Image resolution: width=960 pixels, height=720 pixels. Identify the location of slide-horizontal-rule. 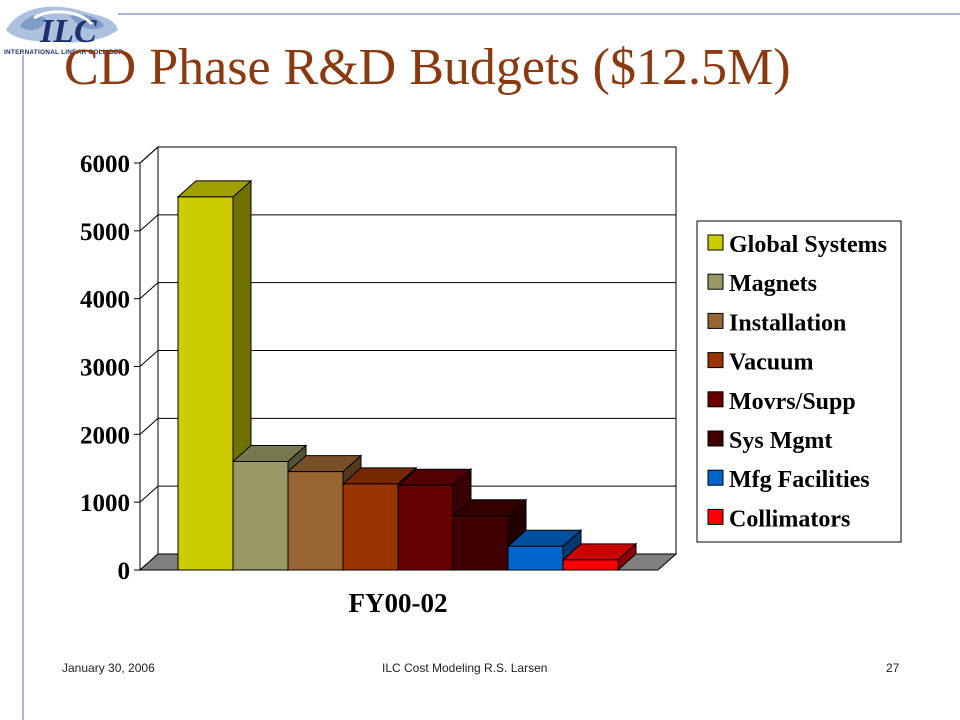
(539, 14).